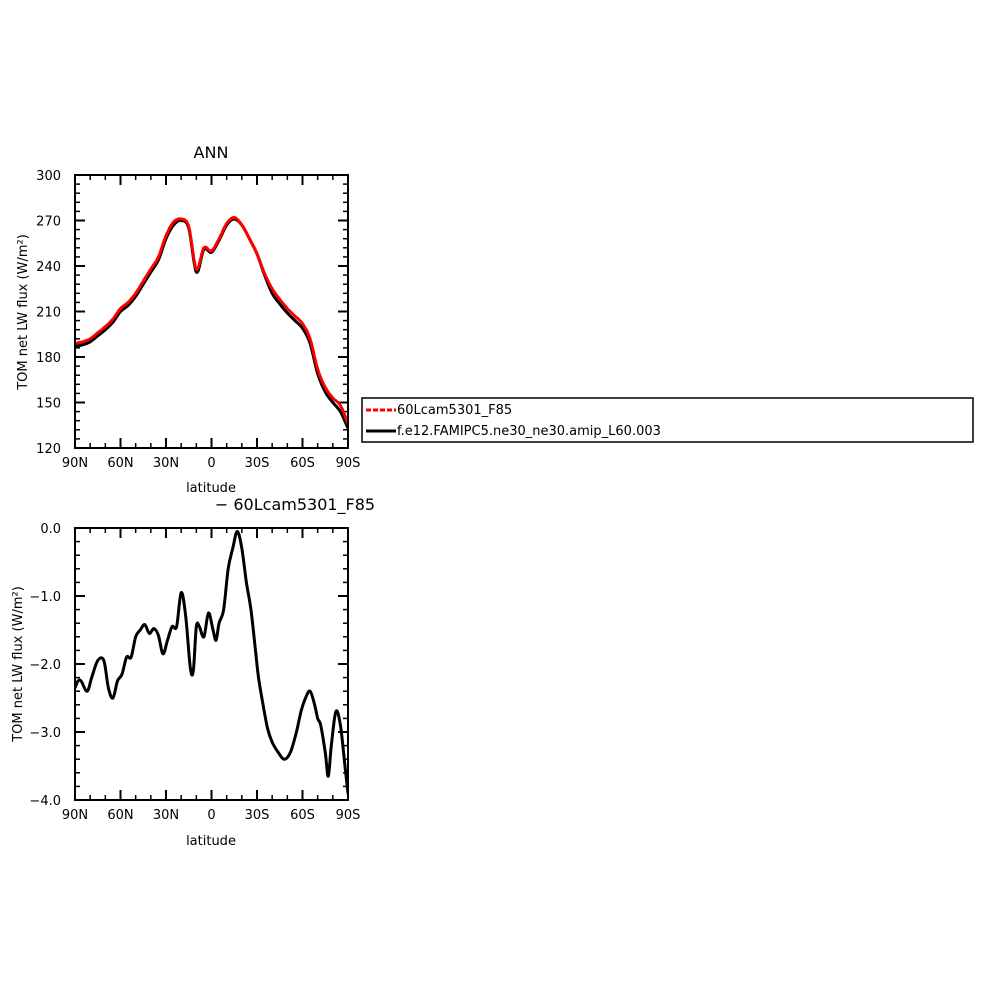 This screenshot has height=991, width=989. What do you see at coordinates (211, 463) in the screenshot?
I see `top-x-tick-label: 0` at bounding box center [211, 463].